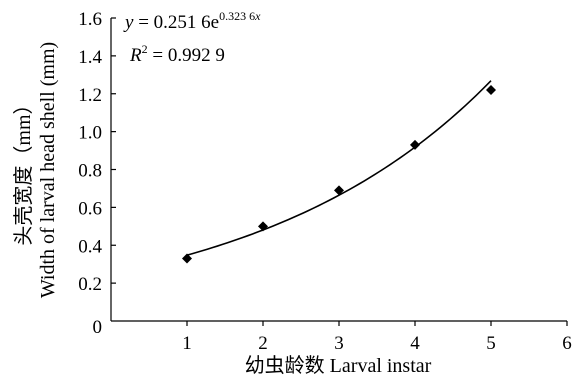 The height and width of the screenshot is (380, 572). I want to click on y-tick-label: 0.8, so click(90, 171).